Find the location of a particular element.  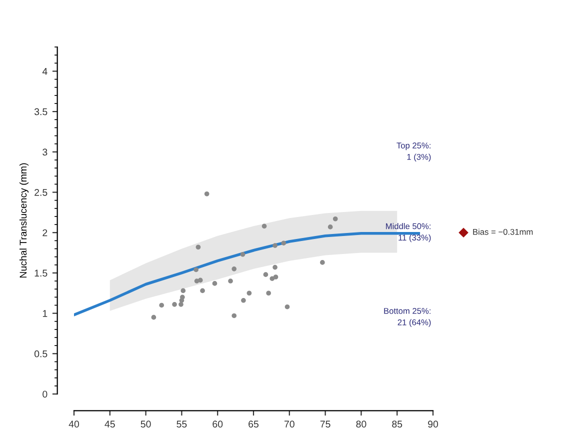

y-tick-label: 0.5 is located at coordinates (41, 354).